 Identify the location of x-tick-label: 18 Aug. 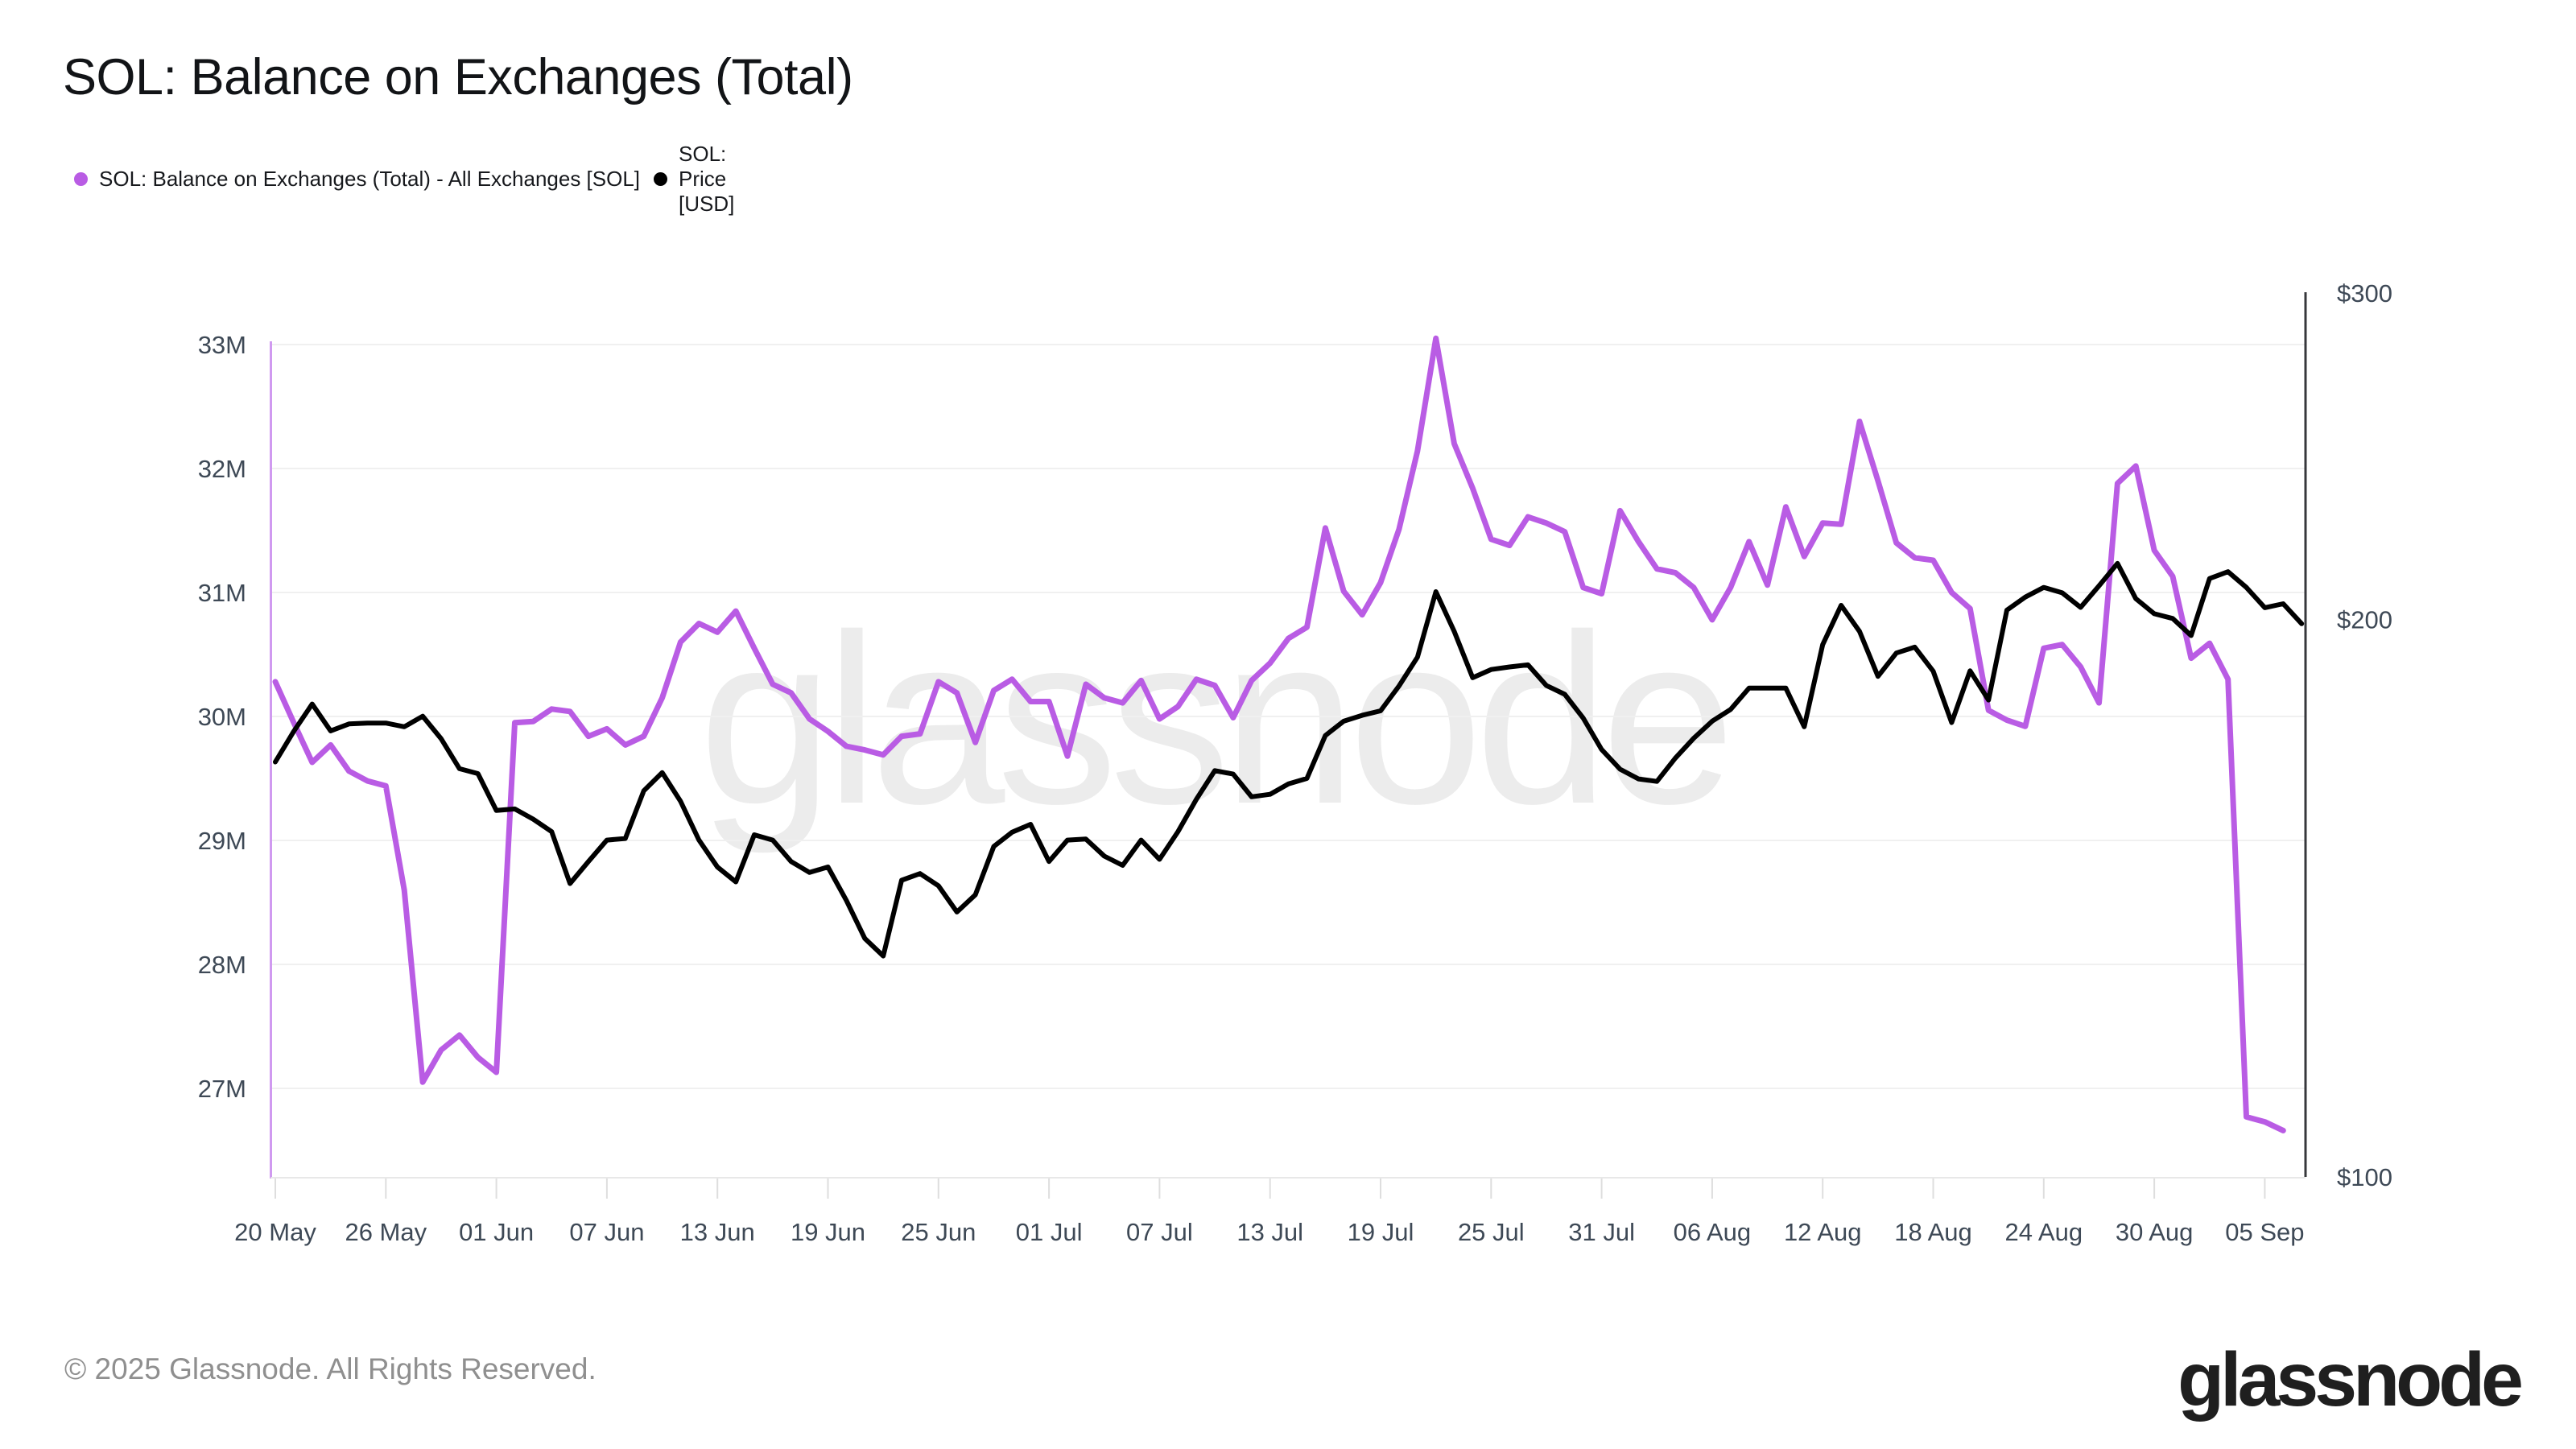
(1933, 1232).